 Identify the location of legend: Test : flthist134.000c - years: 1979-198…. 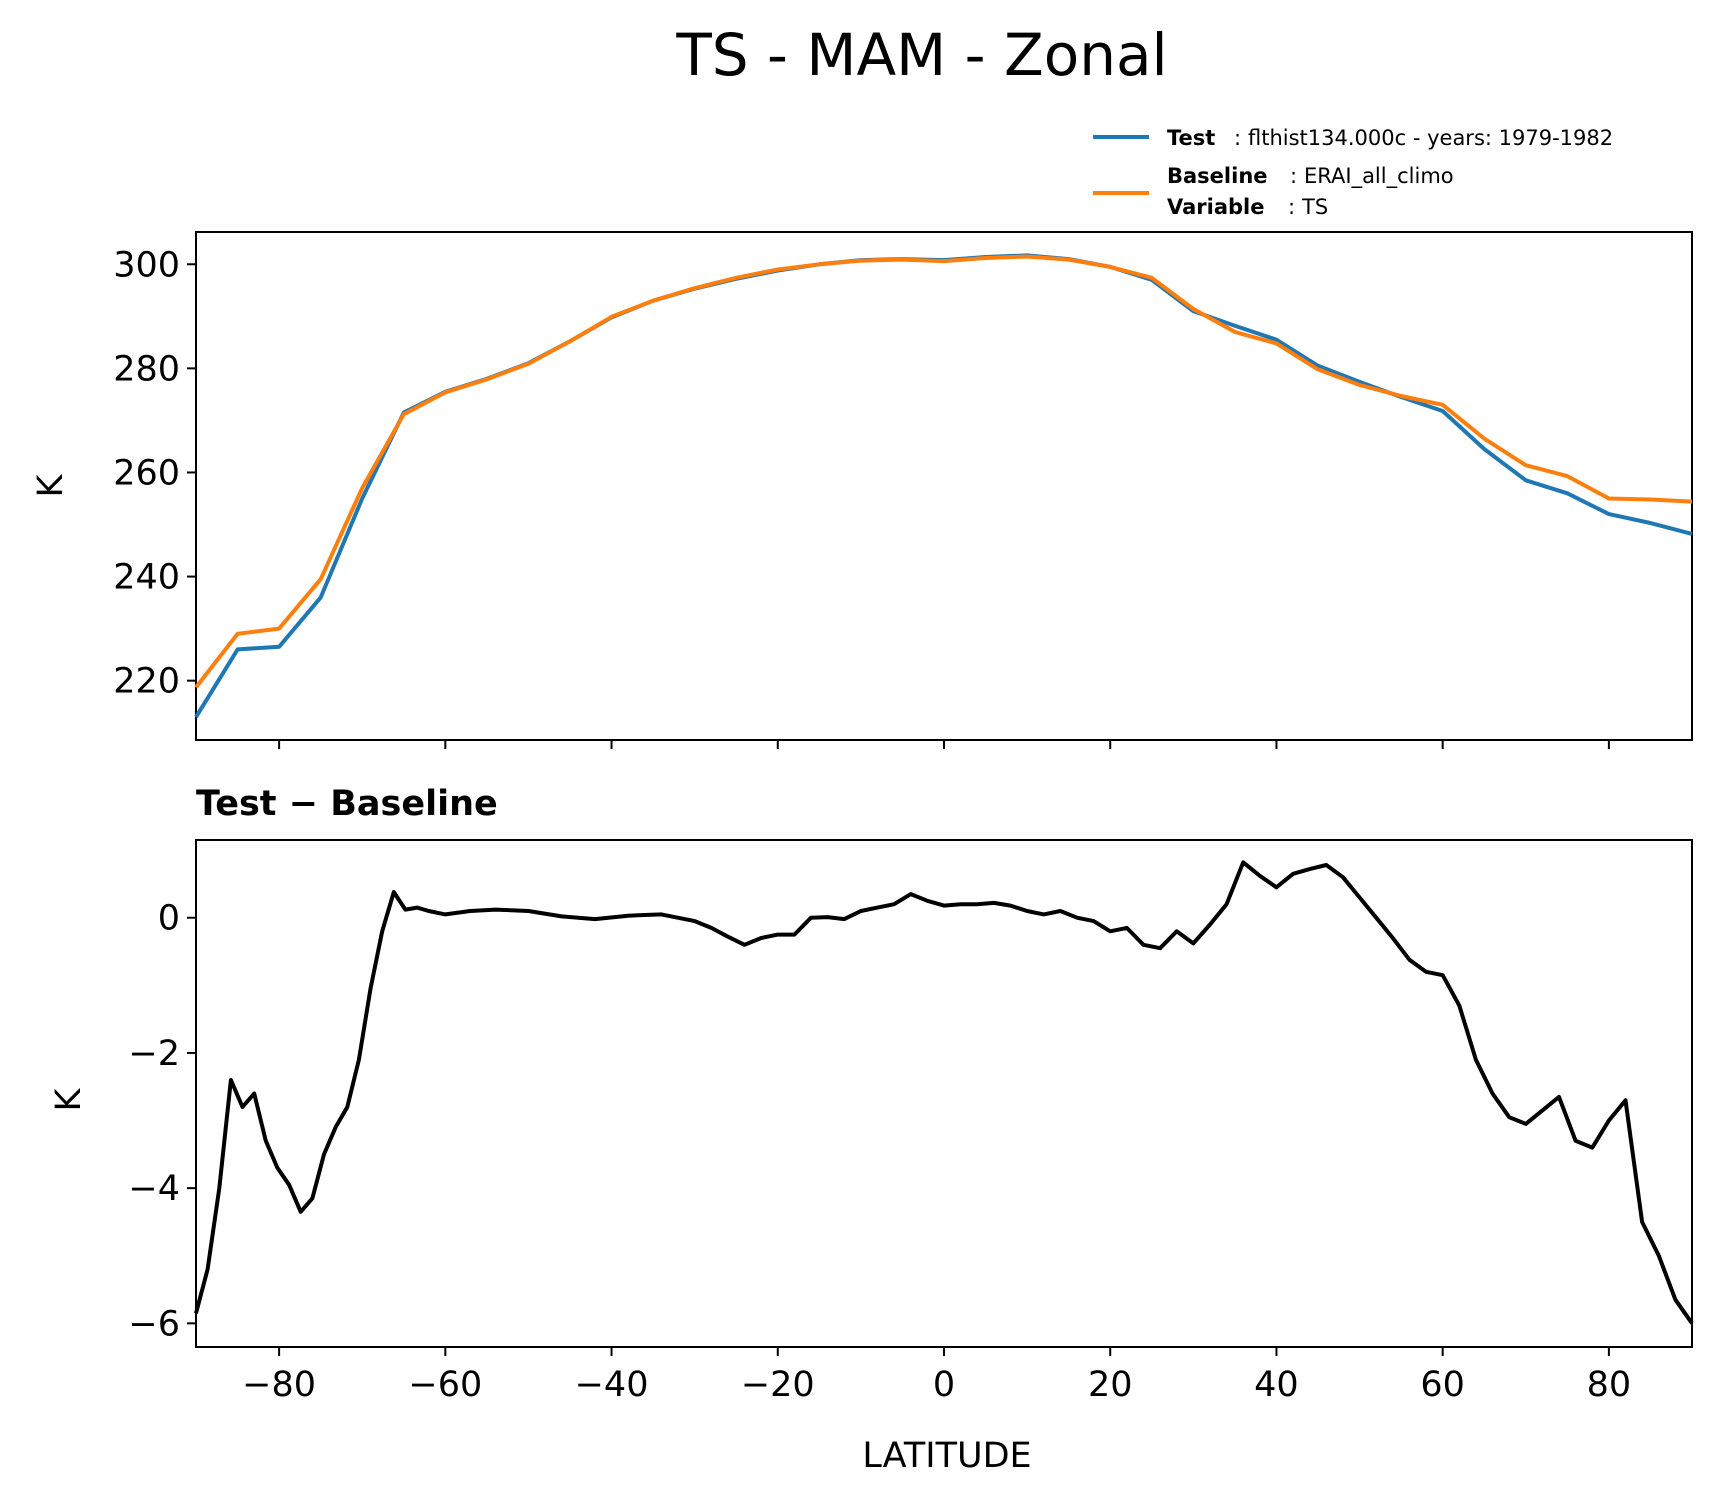
(1353, 172).